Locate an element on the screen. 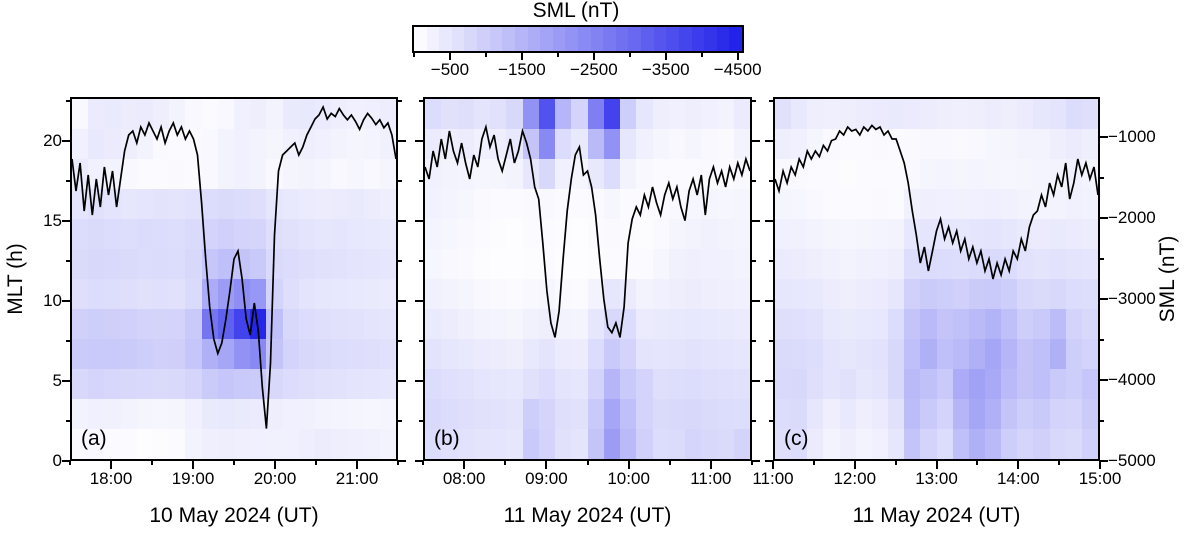 The height and width of the screenshot is (541, 1200). axis-tick-label: 10 is located at coordinates (52, 300).